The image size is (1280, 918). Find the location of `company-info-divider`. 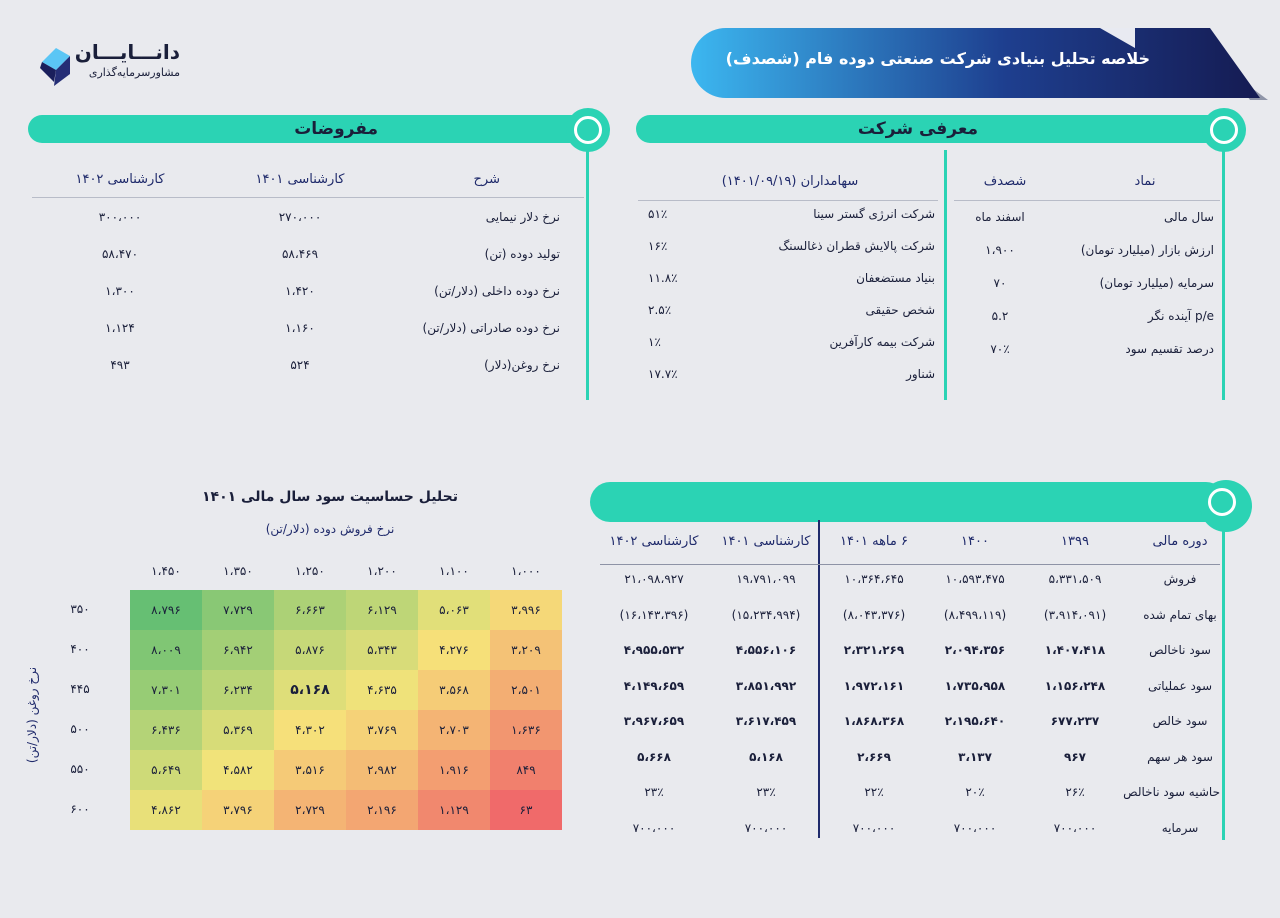

company-info-divider is located at coordinates (1087, 200).